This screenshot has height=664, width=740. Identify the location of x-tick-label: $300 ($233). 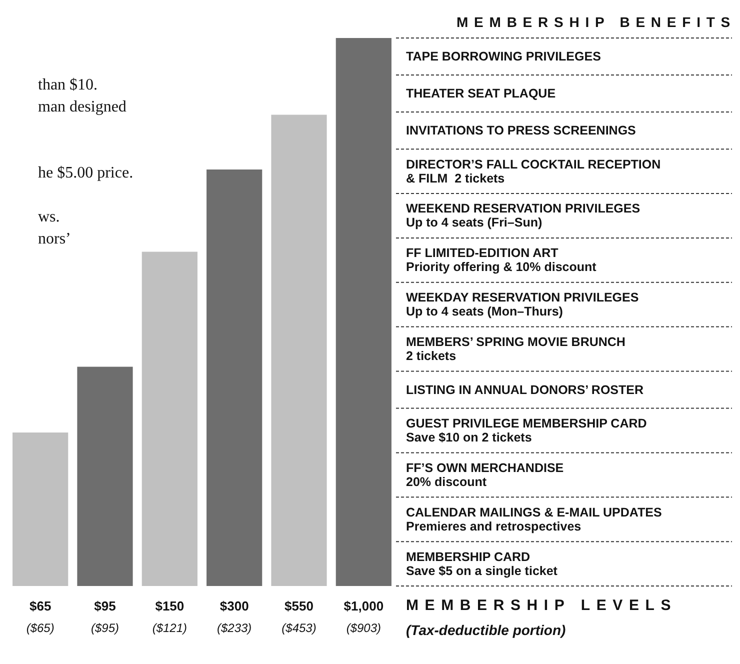
(234, 616).